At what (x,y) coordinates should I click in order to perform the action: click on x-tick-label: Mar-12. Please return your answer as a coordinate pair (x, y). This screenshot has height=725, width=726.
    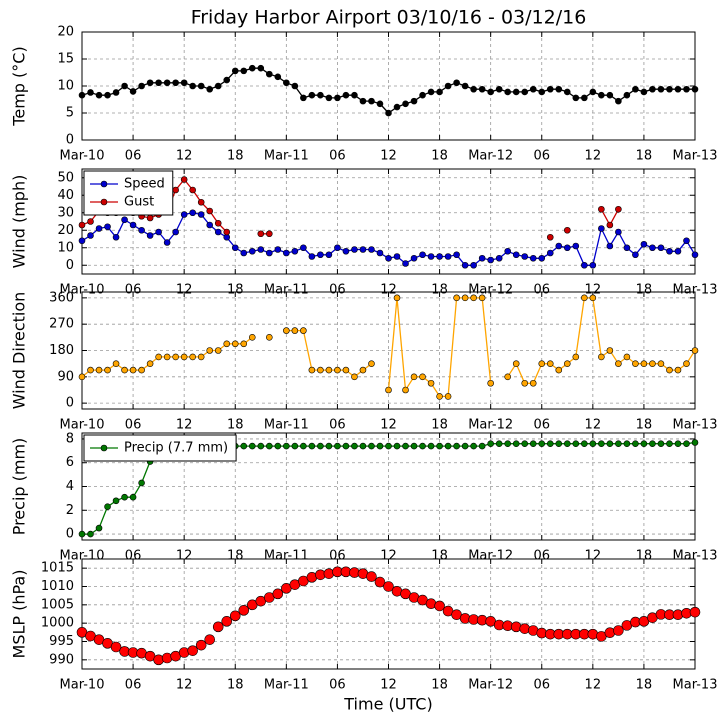
    Looking at the image, I should click on (490, 290).